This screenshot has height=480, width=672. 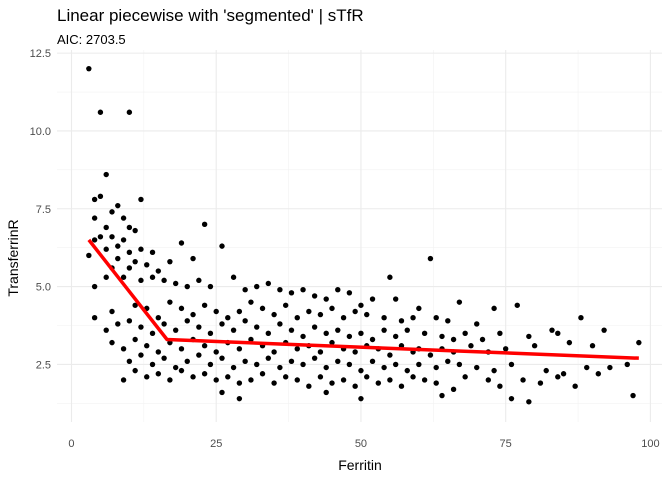 What do you see at coordinates (506, 444) in the screenshot?
I see `x-tick-label: 75` at bounding box center [506, 444].